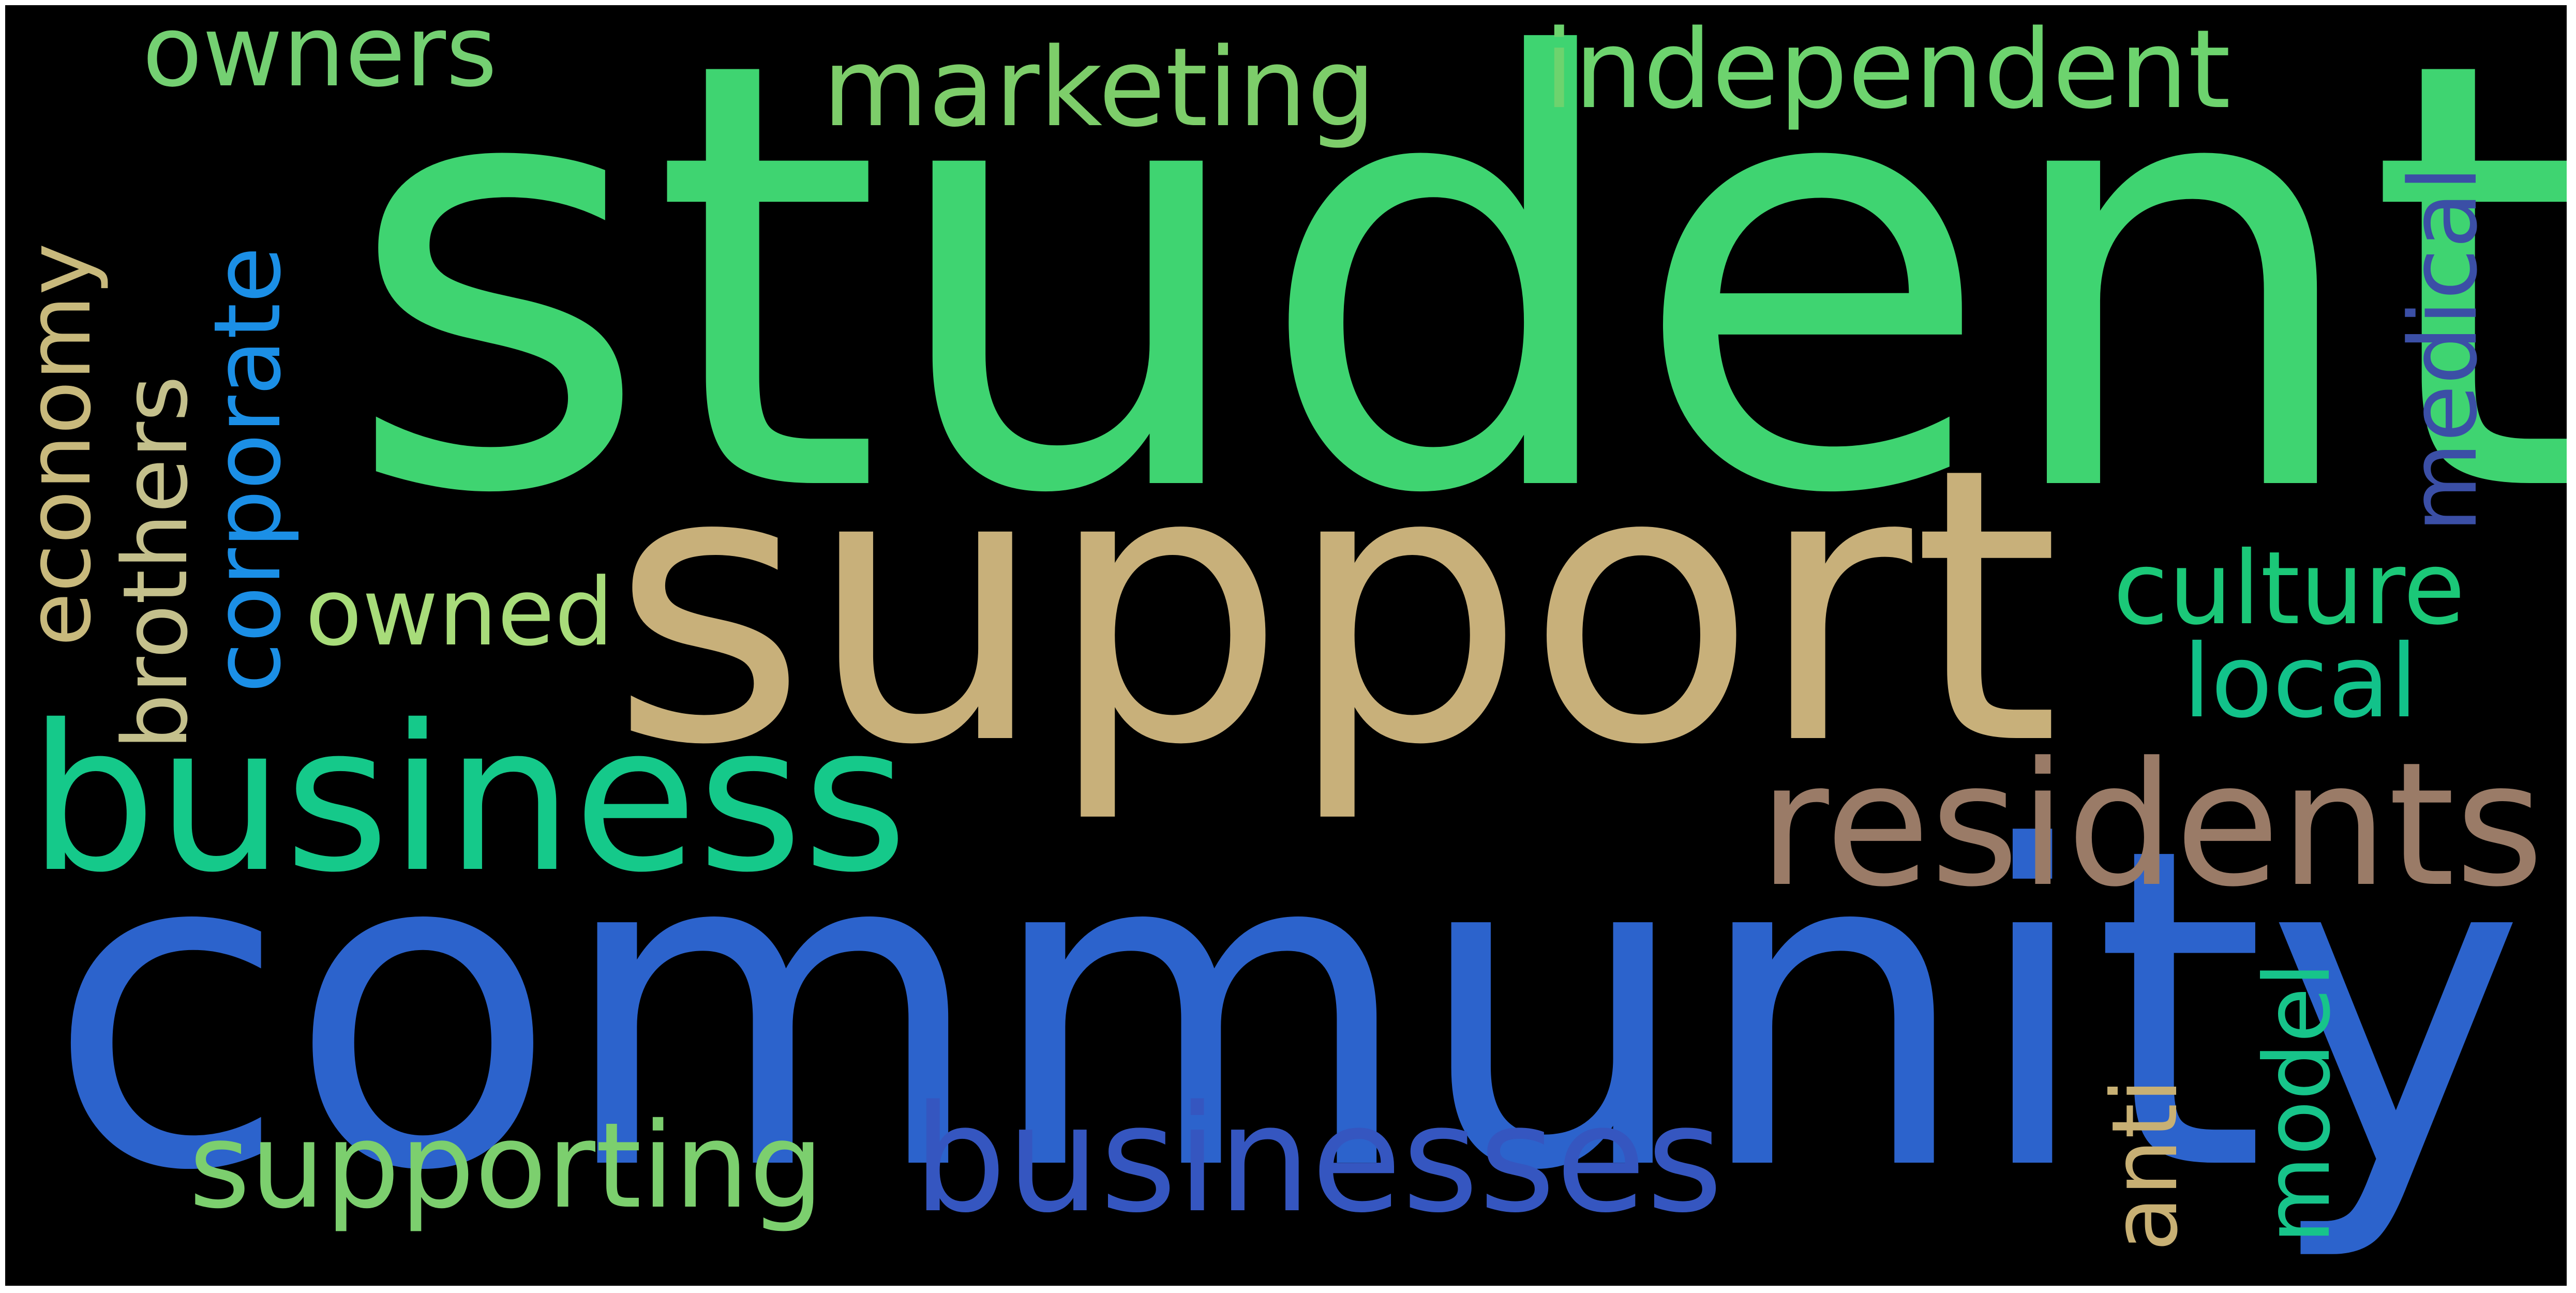 The height and width of the screenshot is (1293, 2576). I want to click on word-supporting: supporting, so click(506, 1166).